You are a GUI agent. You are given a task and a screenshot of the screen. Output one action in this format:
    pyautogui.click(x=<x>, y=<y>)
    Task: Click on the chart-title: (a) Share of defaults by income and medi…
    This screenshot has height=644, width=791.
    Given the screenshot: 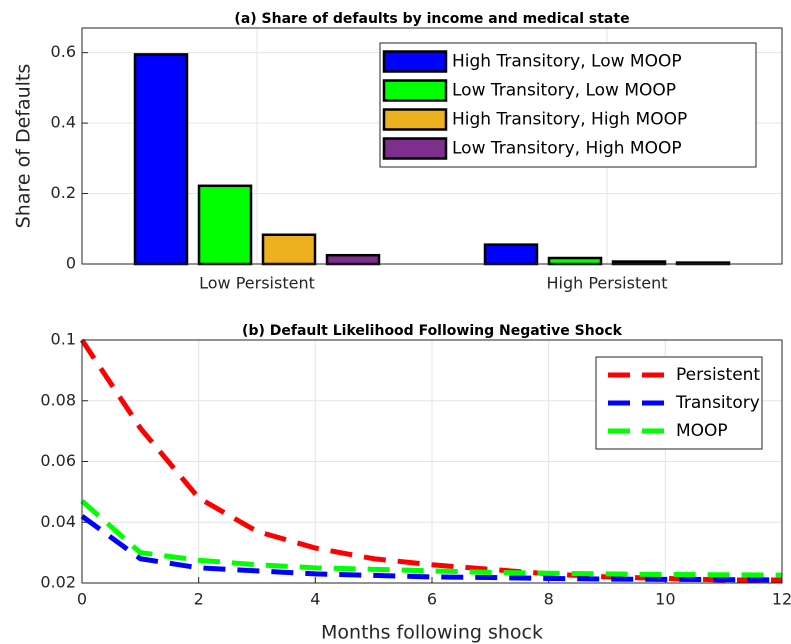 What is the action you would take?
    pyautogui.click(x=431, y=19)
    